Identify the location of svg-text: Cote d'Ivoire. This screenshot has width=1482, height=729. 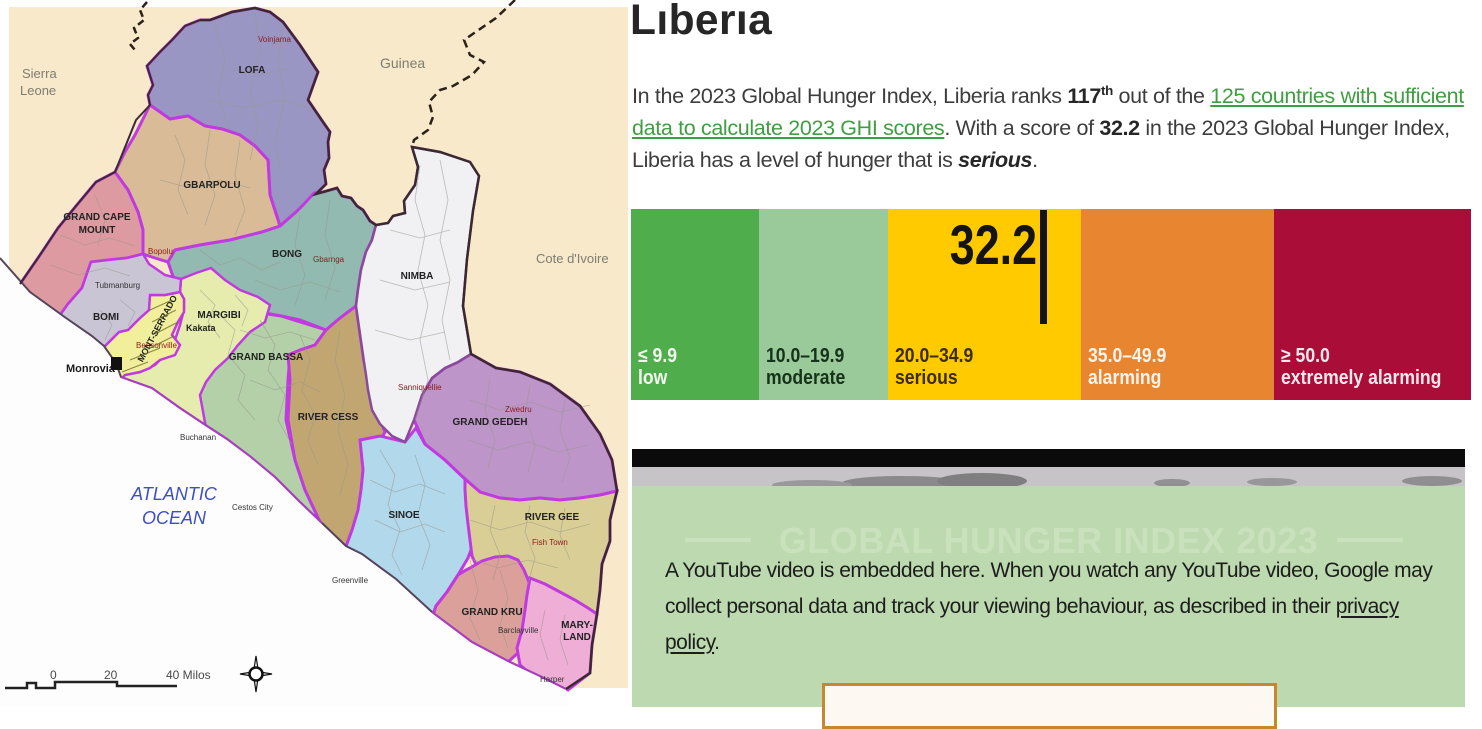
(572, 258).